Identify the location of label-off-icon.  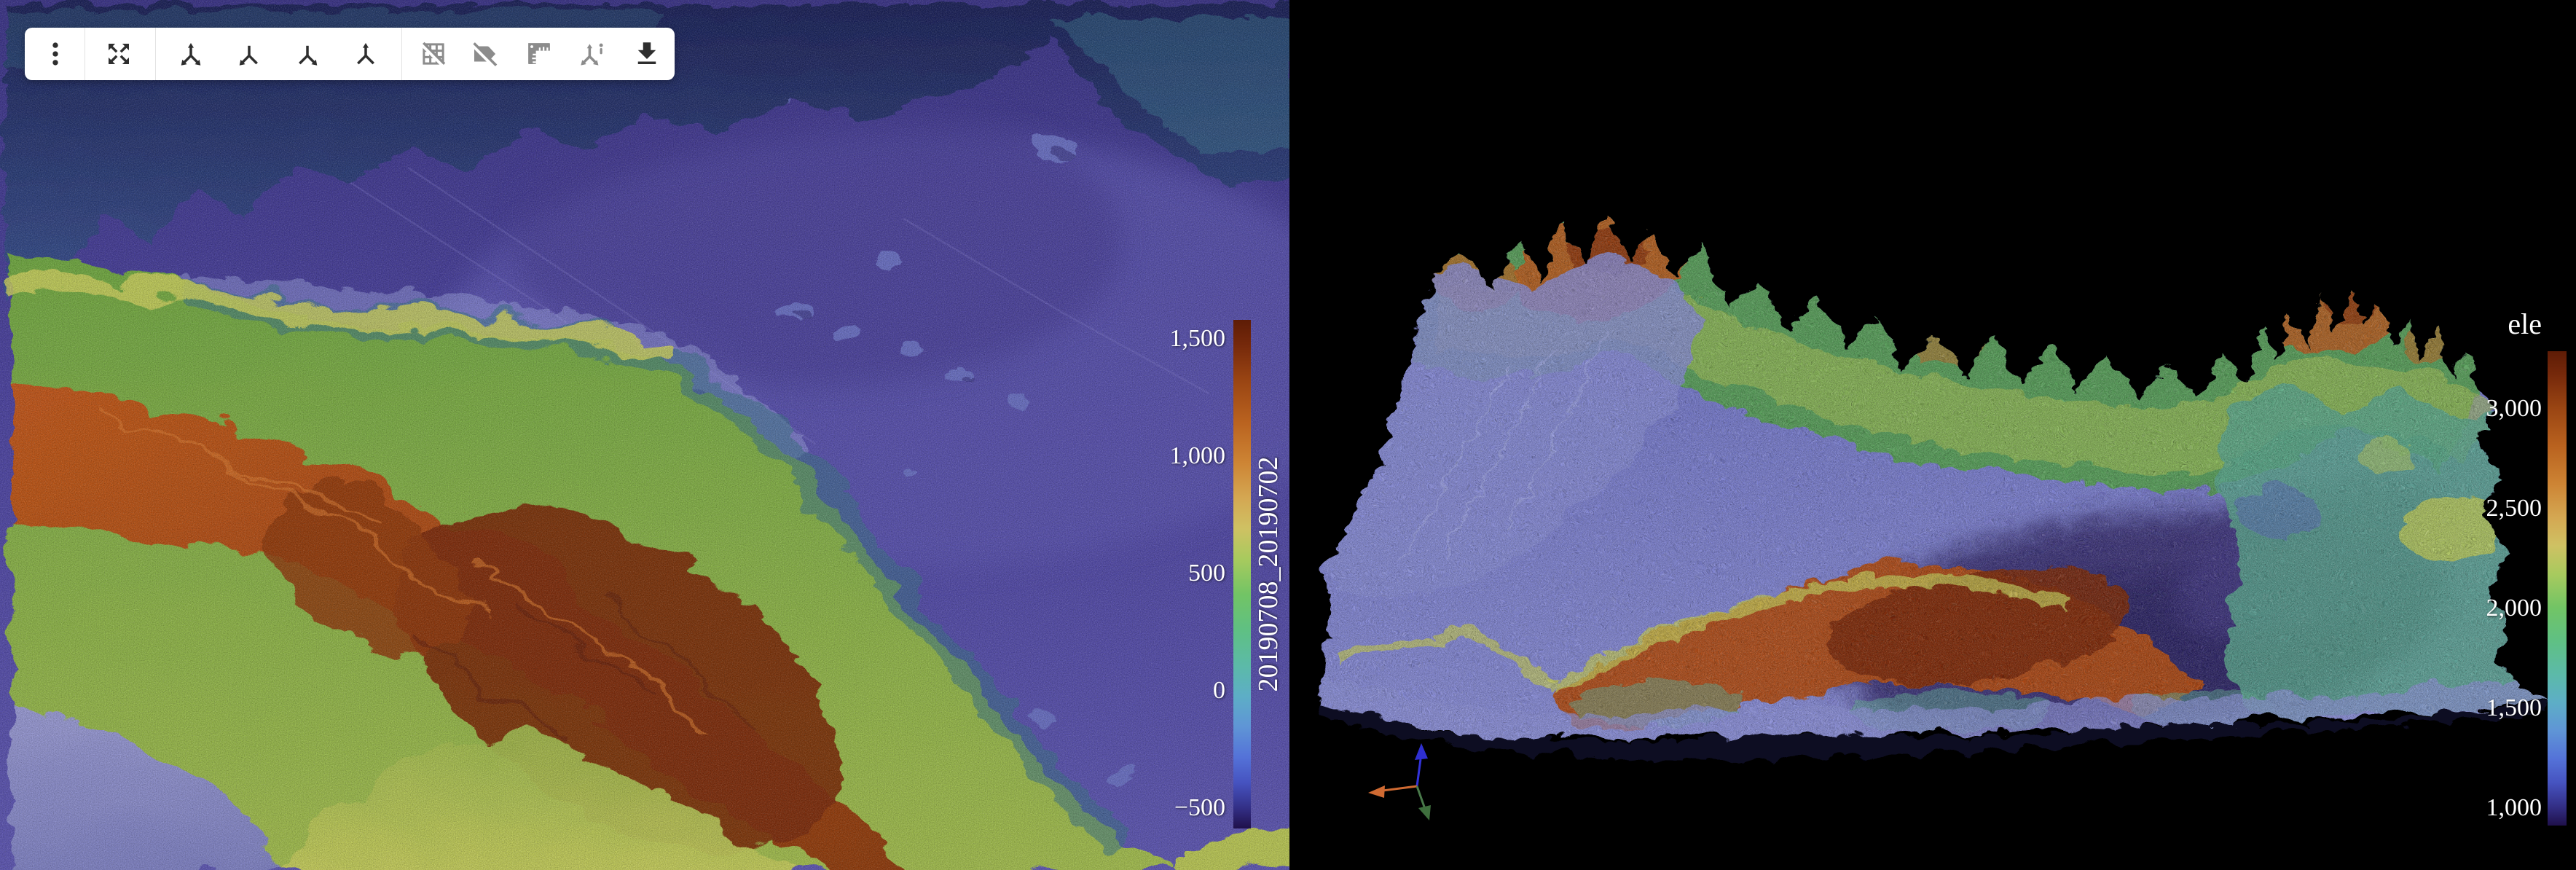
(484, 54).